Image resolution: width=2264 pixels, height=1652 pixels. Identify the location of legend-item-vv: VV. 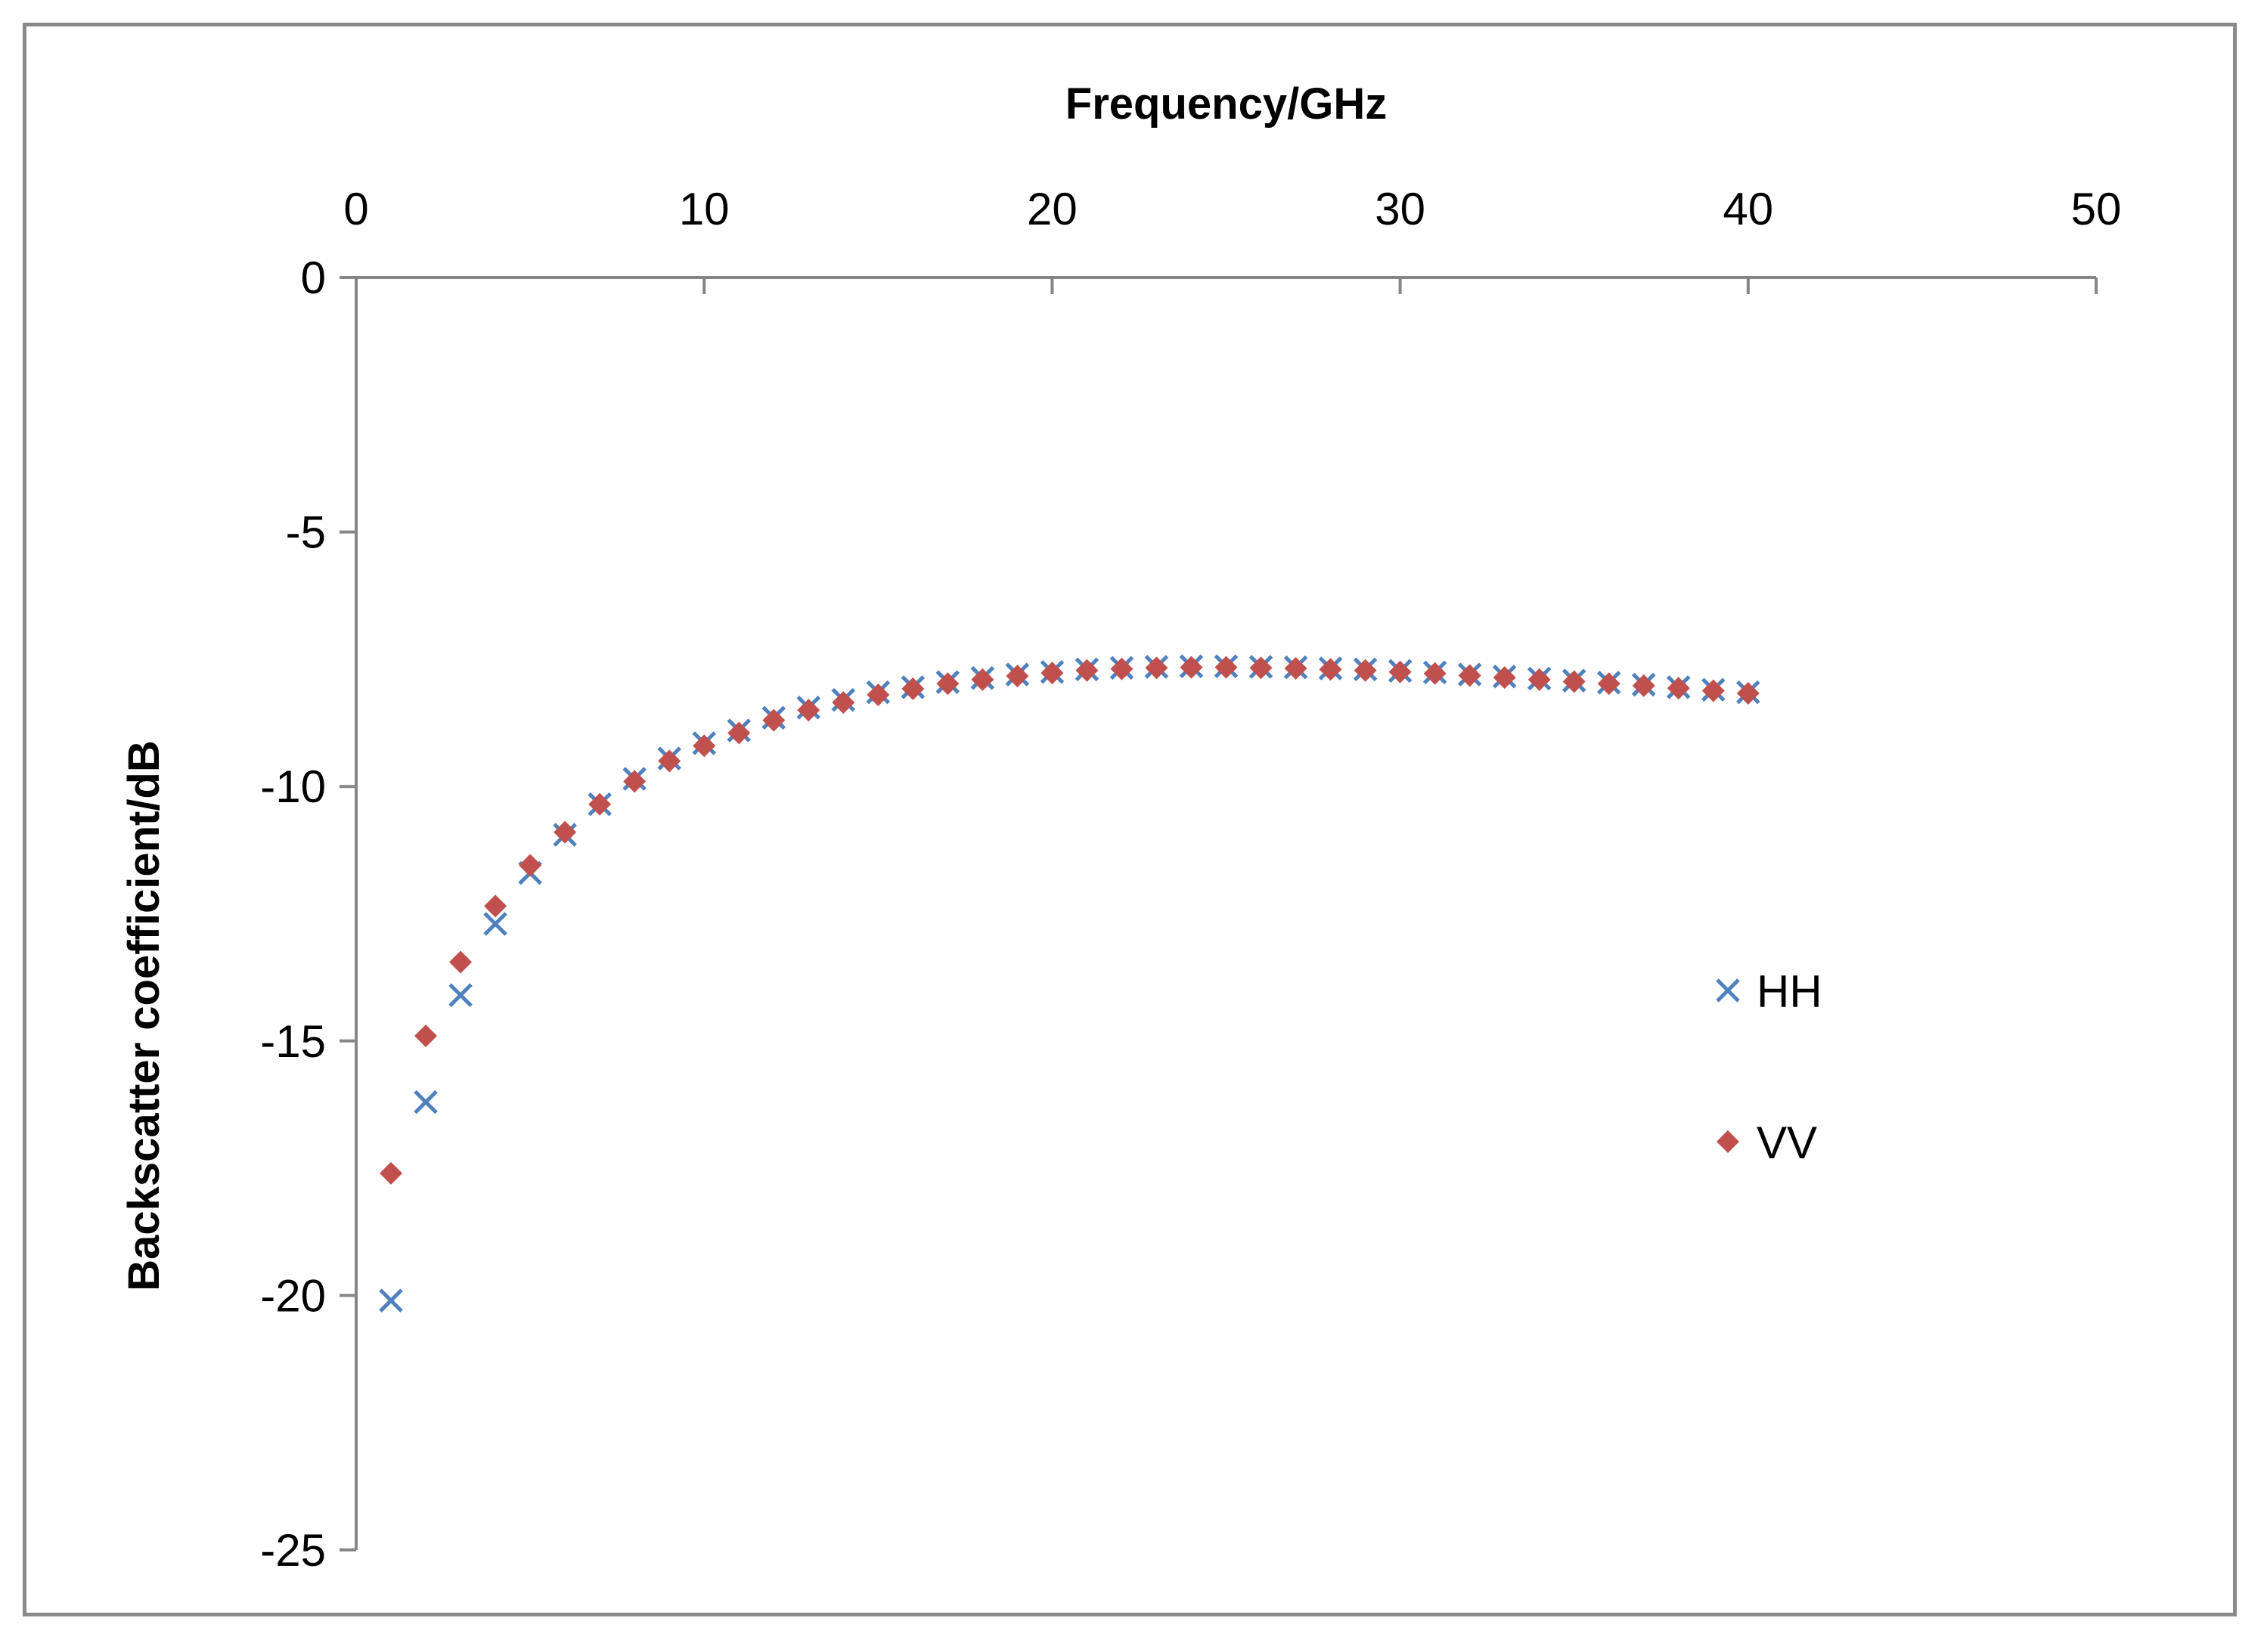
(1767, 1143).